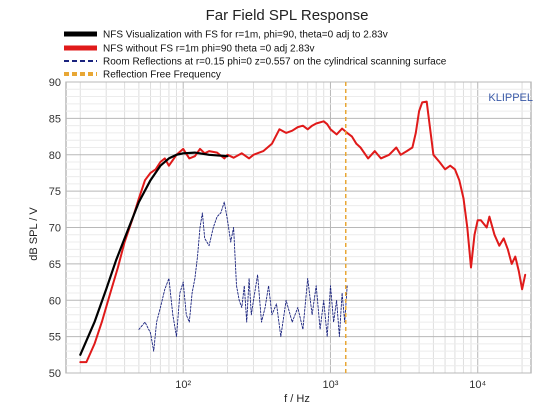  What do you see at coordinates (55, 374) in the screenshot?
I see `y-tick-label: 50` at bounding box center [55, 374].